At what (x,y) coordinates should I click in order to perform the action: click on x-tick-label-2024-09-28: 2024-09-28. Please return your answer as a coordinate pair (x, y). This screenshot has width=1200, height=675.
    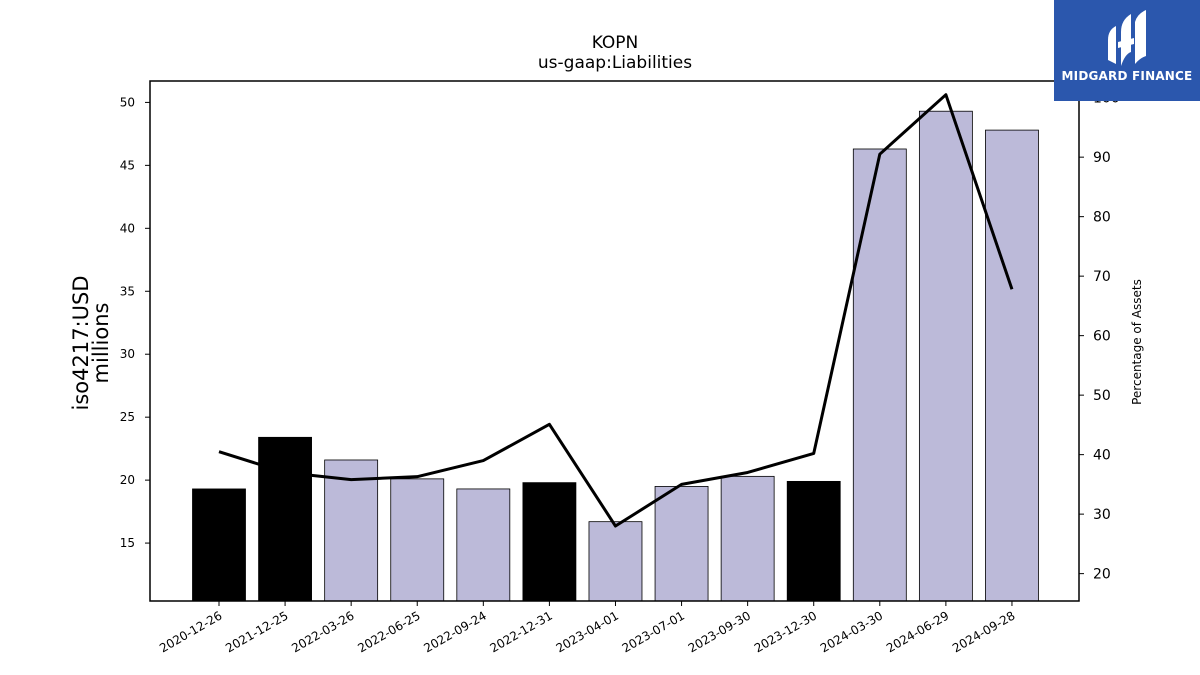
    Looking at the image, I should click on (983, 631).